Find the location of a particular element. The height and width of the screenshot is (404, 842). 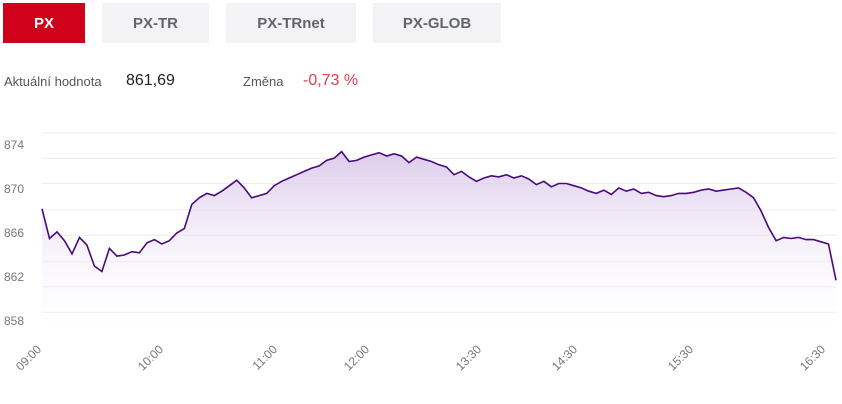

y-axis-labels: 874 870 866 862 858 is located at coordinates (14, 233).